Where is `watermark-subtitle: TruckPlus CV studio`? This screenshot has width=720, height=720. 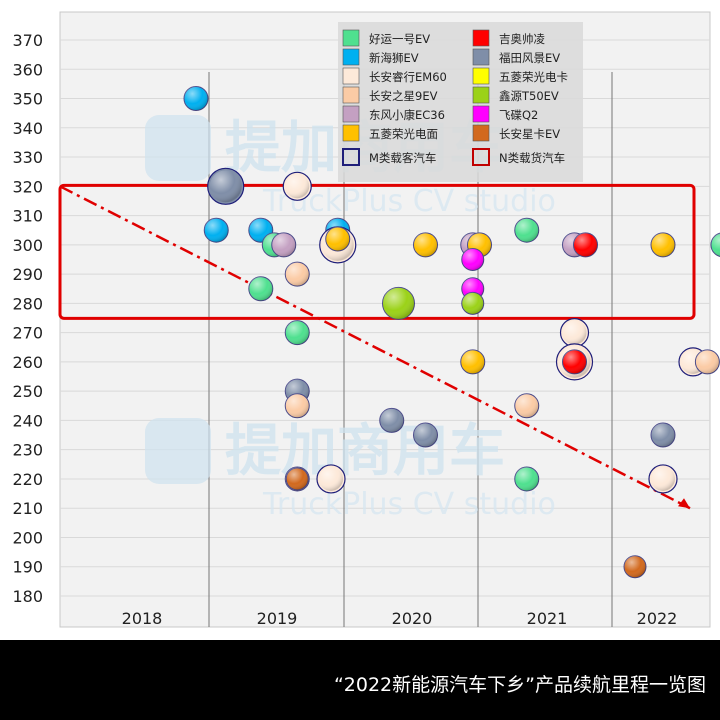 watermark-subtitle: TruckPlus CV studio is located at coordinates (409, 504).